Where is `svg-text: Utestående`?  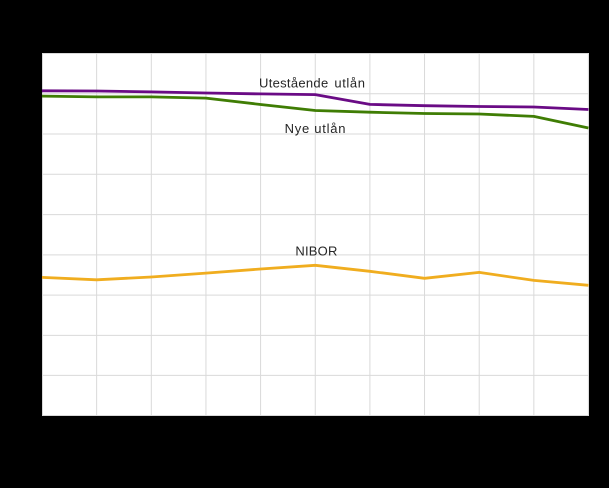
svg-text: Utestående is located at coordinates (294, 83).